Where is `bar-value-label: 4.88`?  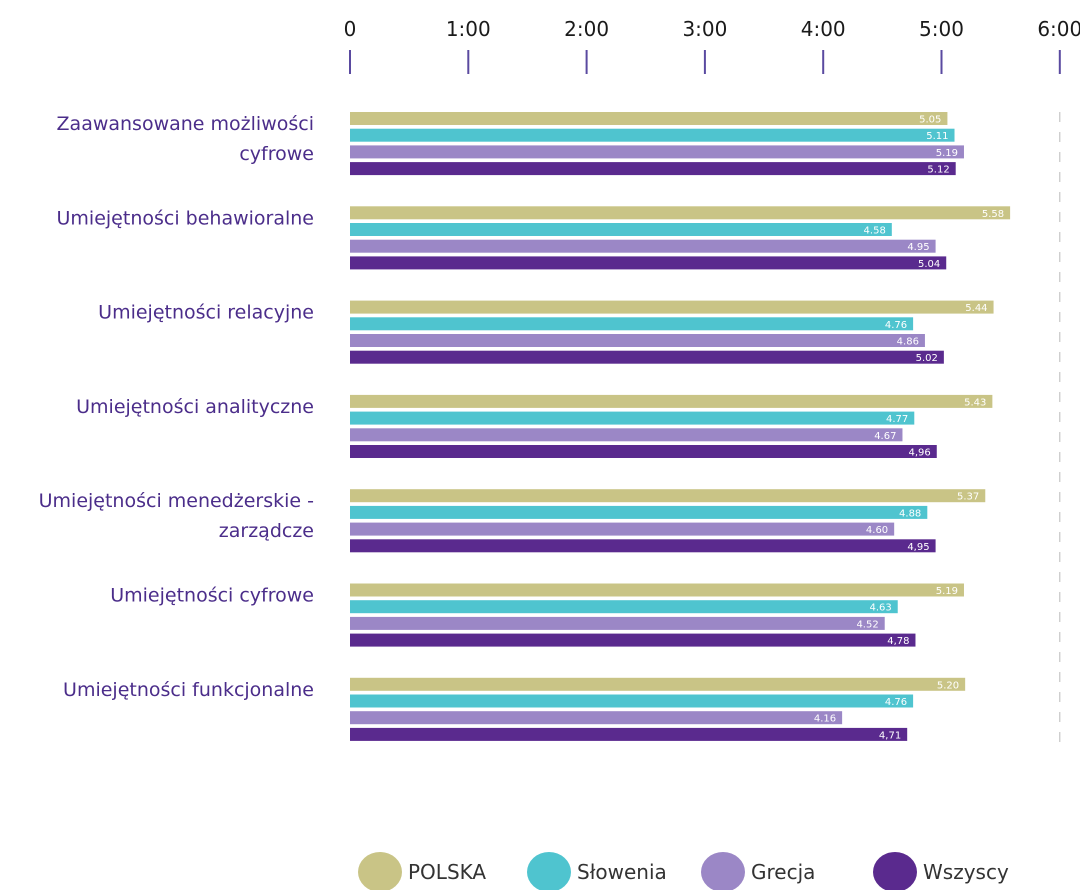 bar-value-label: 4.88 is located at coordinates (910, 513).